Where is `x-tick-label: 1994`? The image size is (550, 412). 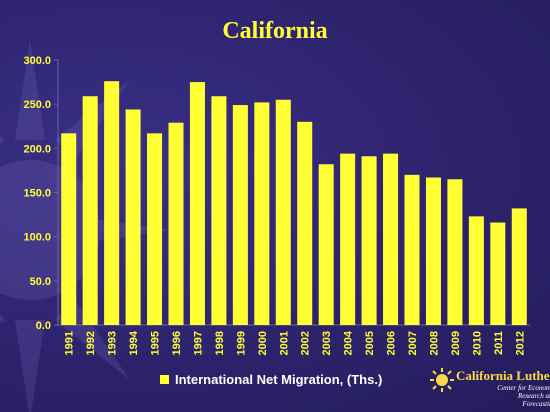
x-tick-label: 1994 is located at coordinates (134, 342).